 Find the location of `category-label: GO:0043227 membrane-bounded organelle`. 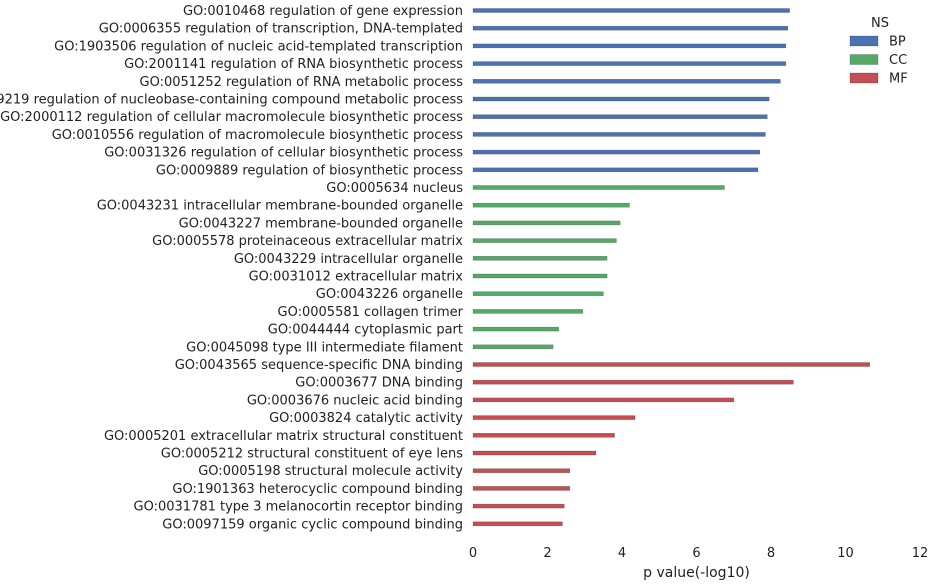

category-label: GO:0043227 membrane-bounded organelle is located at coordinates (321, 223).